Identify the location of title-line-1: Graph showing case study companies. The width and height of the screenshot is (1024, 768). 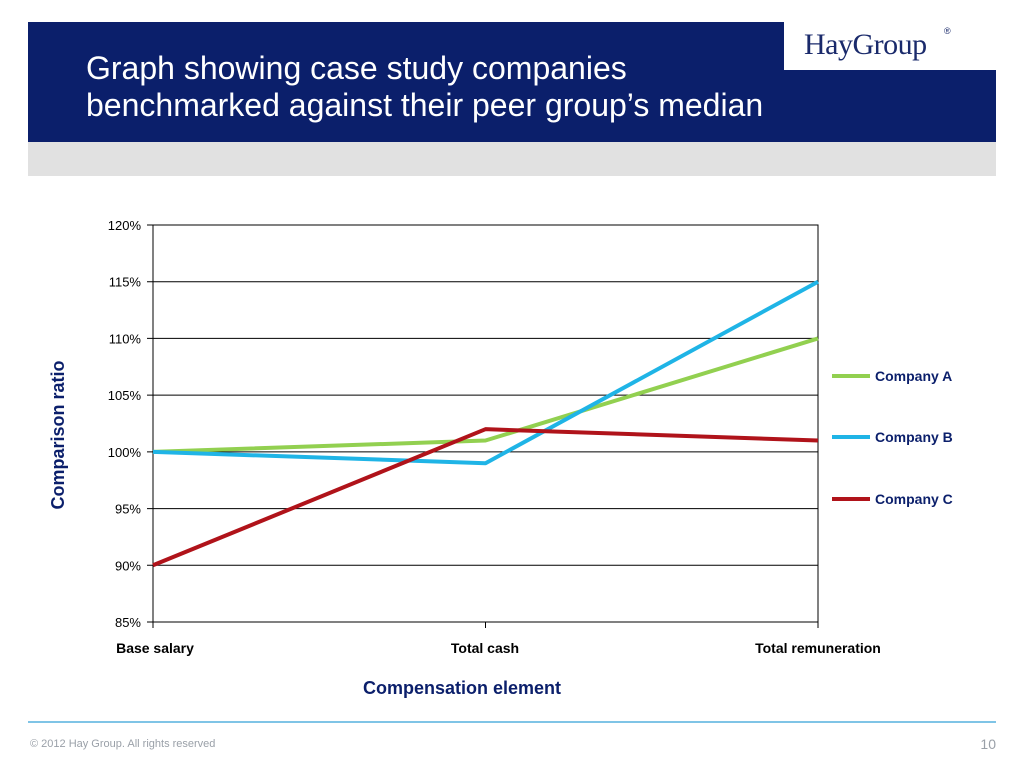
(356, 68).